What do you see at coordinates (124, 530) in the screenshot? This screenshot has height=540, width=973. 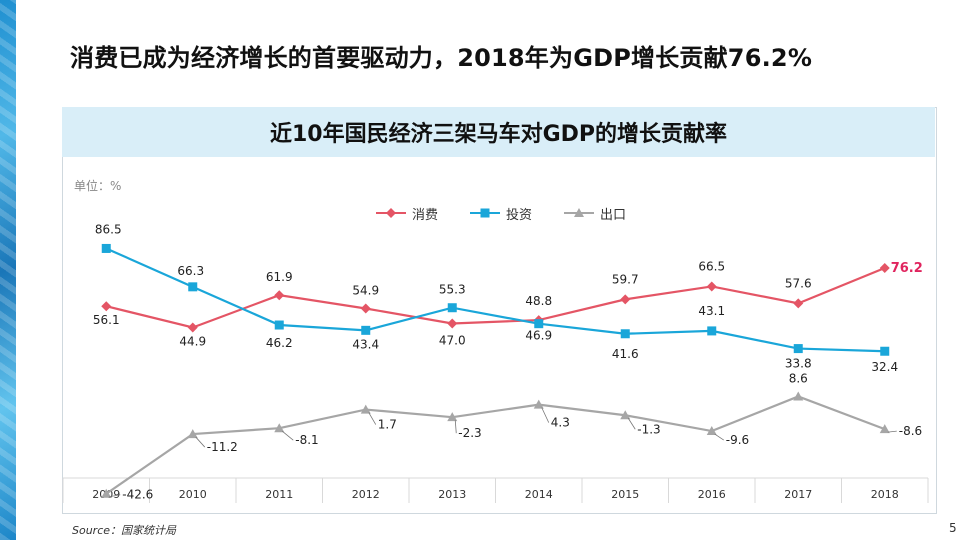 I see `source-note: Source：国家统计局` at bounding box center [124, 530].